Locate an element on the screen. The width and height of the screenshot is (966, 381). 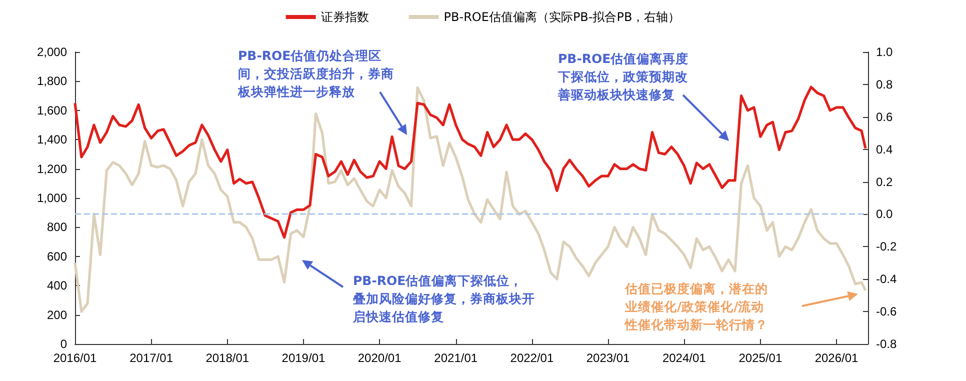
y-tick-label: 2,000 is located at coordinates (52, 52).